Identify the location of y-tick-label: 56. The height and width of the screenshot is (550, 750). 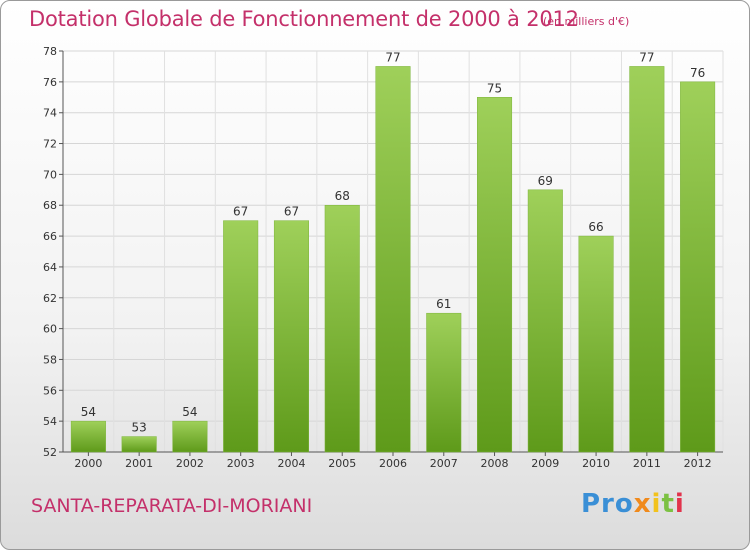
(50, 390).